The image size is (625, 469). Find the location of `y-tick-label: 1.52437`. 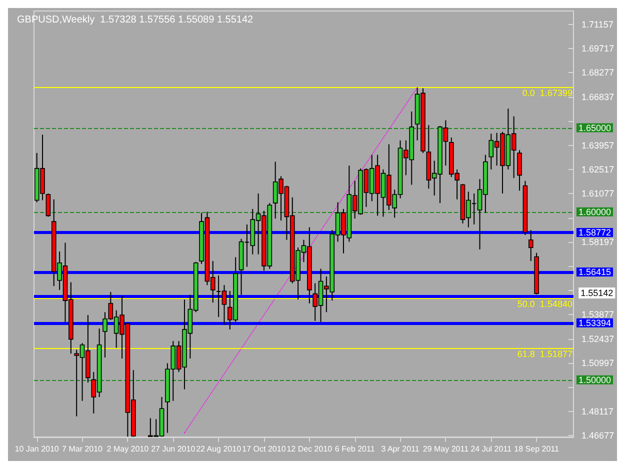

y-tick-label: 1.52437 is located at coordinates (597, 339).